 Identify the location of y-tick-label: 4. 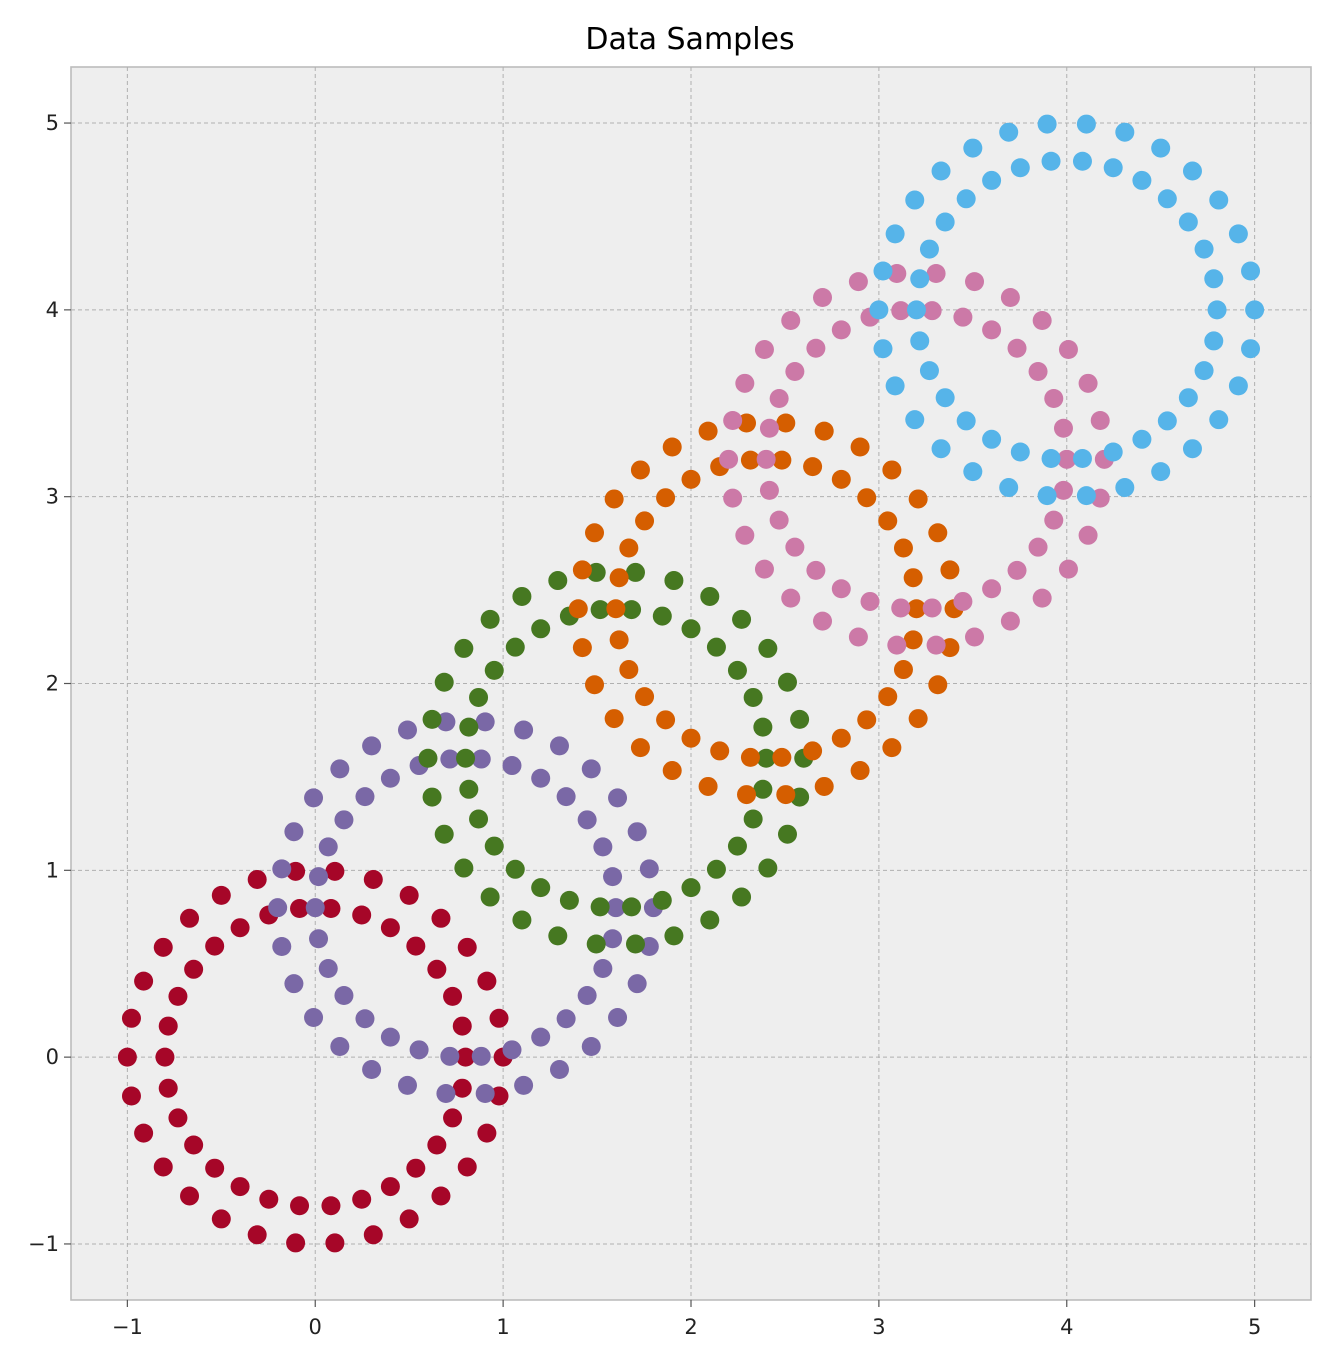
(52, 310).